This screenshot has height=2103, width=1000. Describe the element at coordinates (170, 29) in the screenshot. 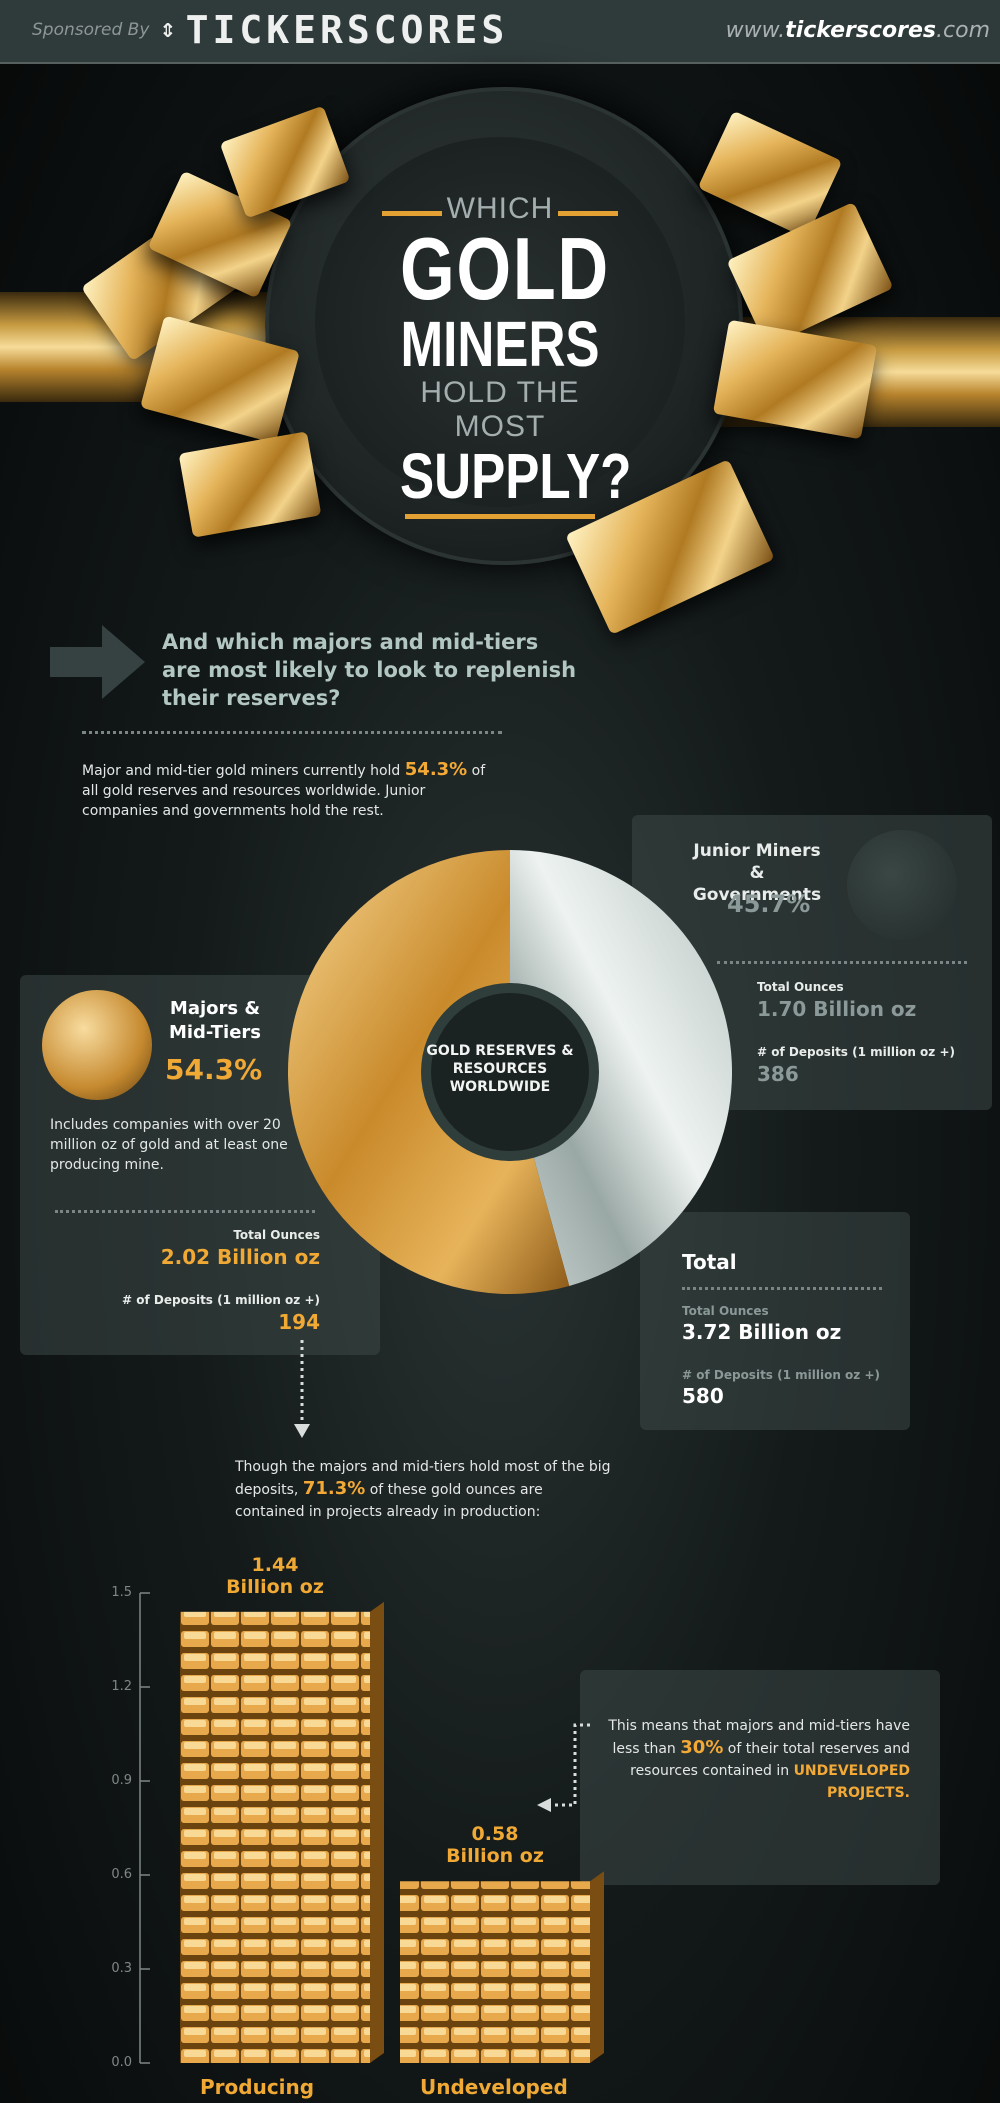

I see `ticker-arrows-icon: ⇕` at that location.